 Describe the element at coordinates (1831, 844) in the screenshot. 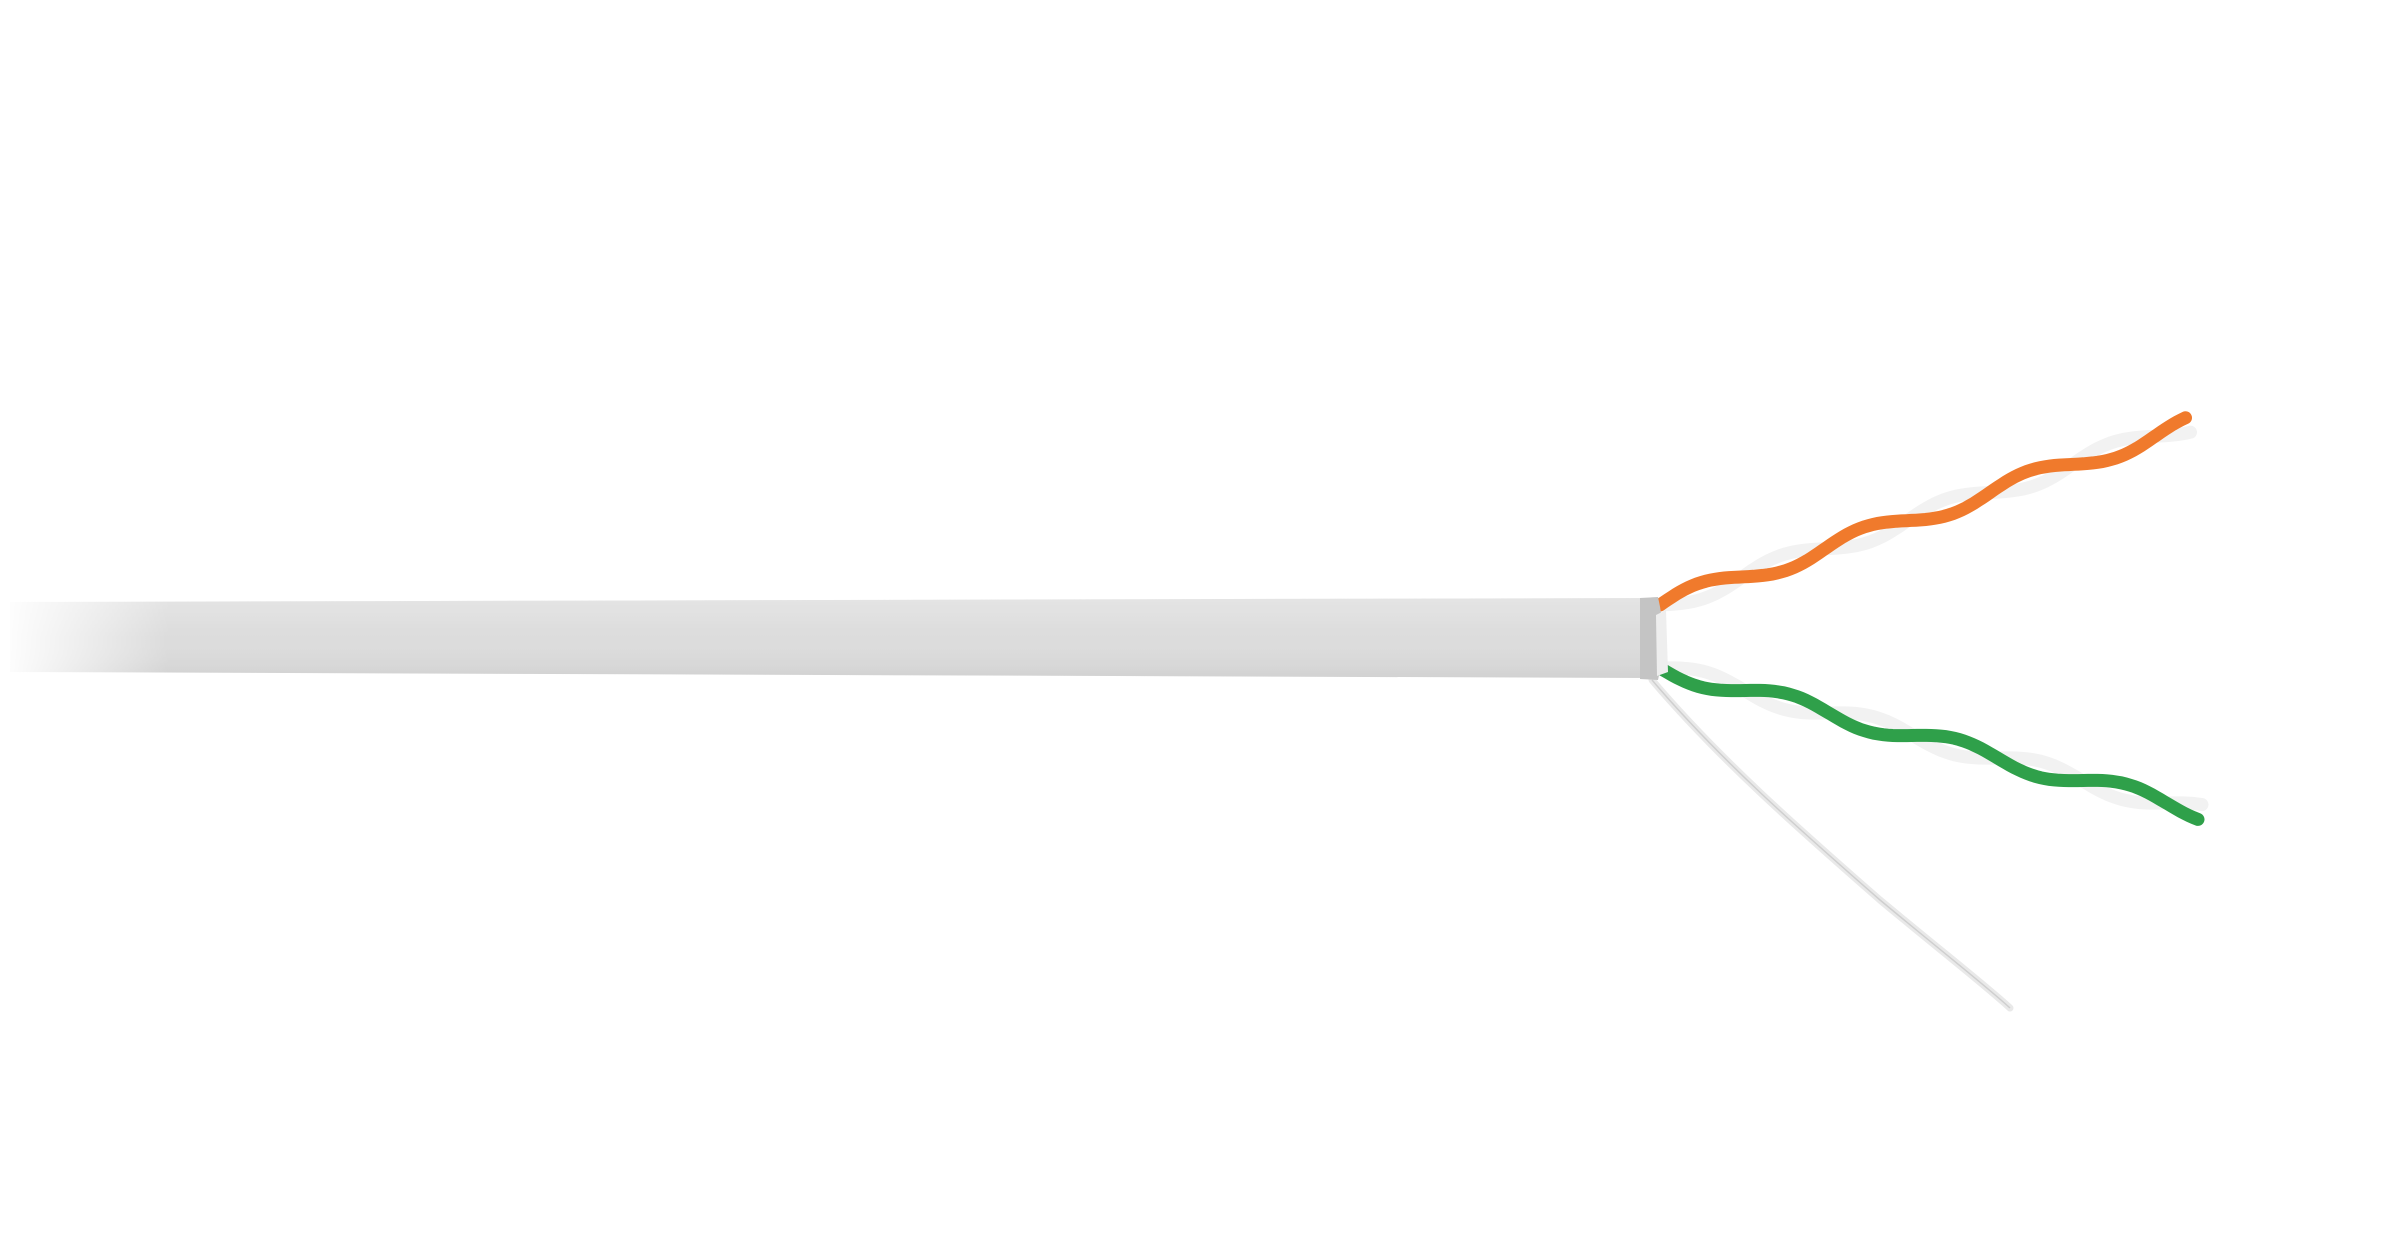

I see `ripcord-edge` at that location.